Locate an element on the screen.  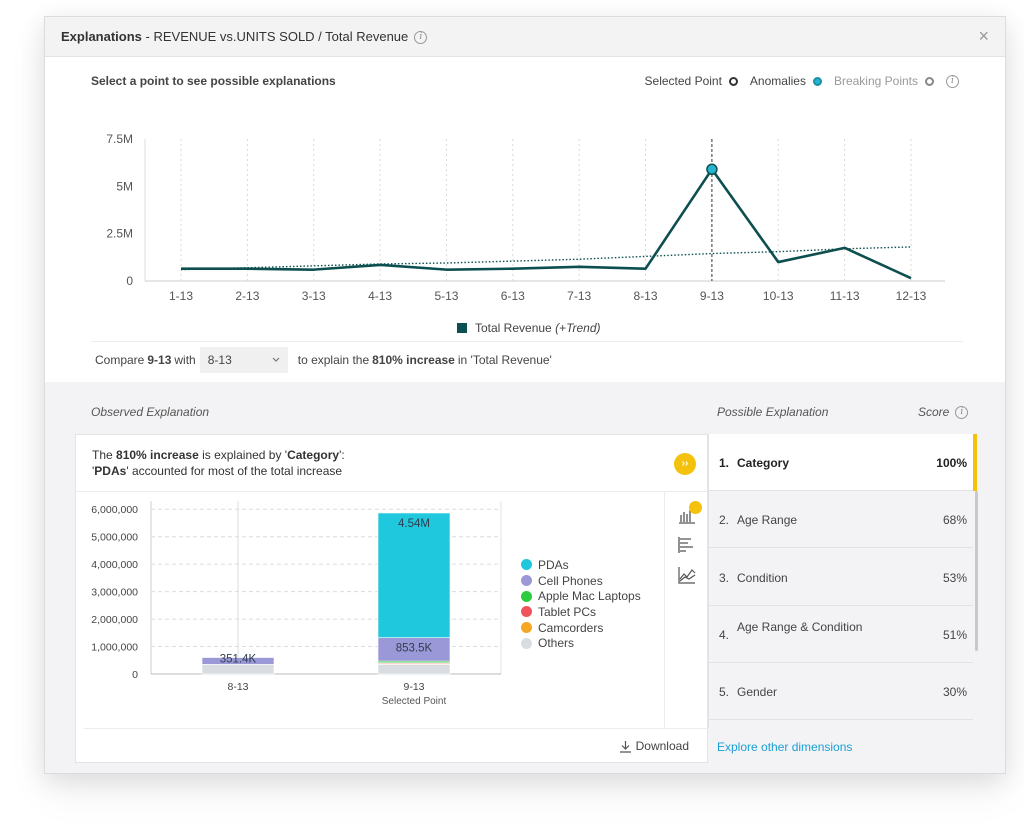
download-label: Download is located at coordinates (662, 746).